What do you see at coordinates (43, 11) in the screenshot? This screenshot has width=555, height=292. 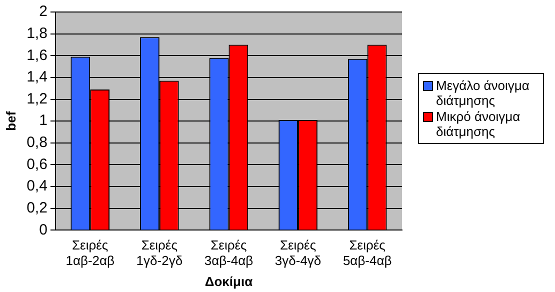 I see `y-tick-label: 2` at bounding box center [43, 11].